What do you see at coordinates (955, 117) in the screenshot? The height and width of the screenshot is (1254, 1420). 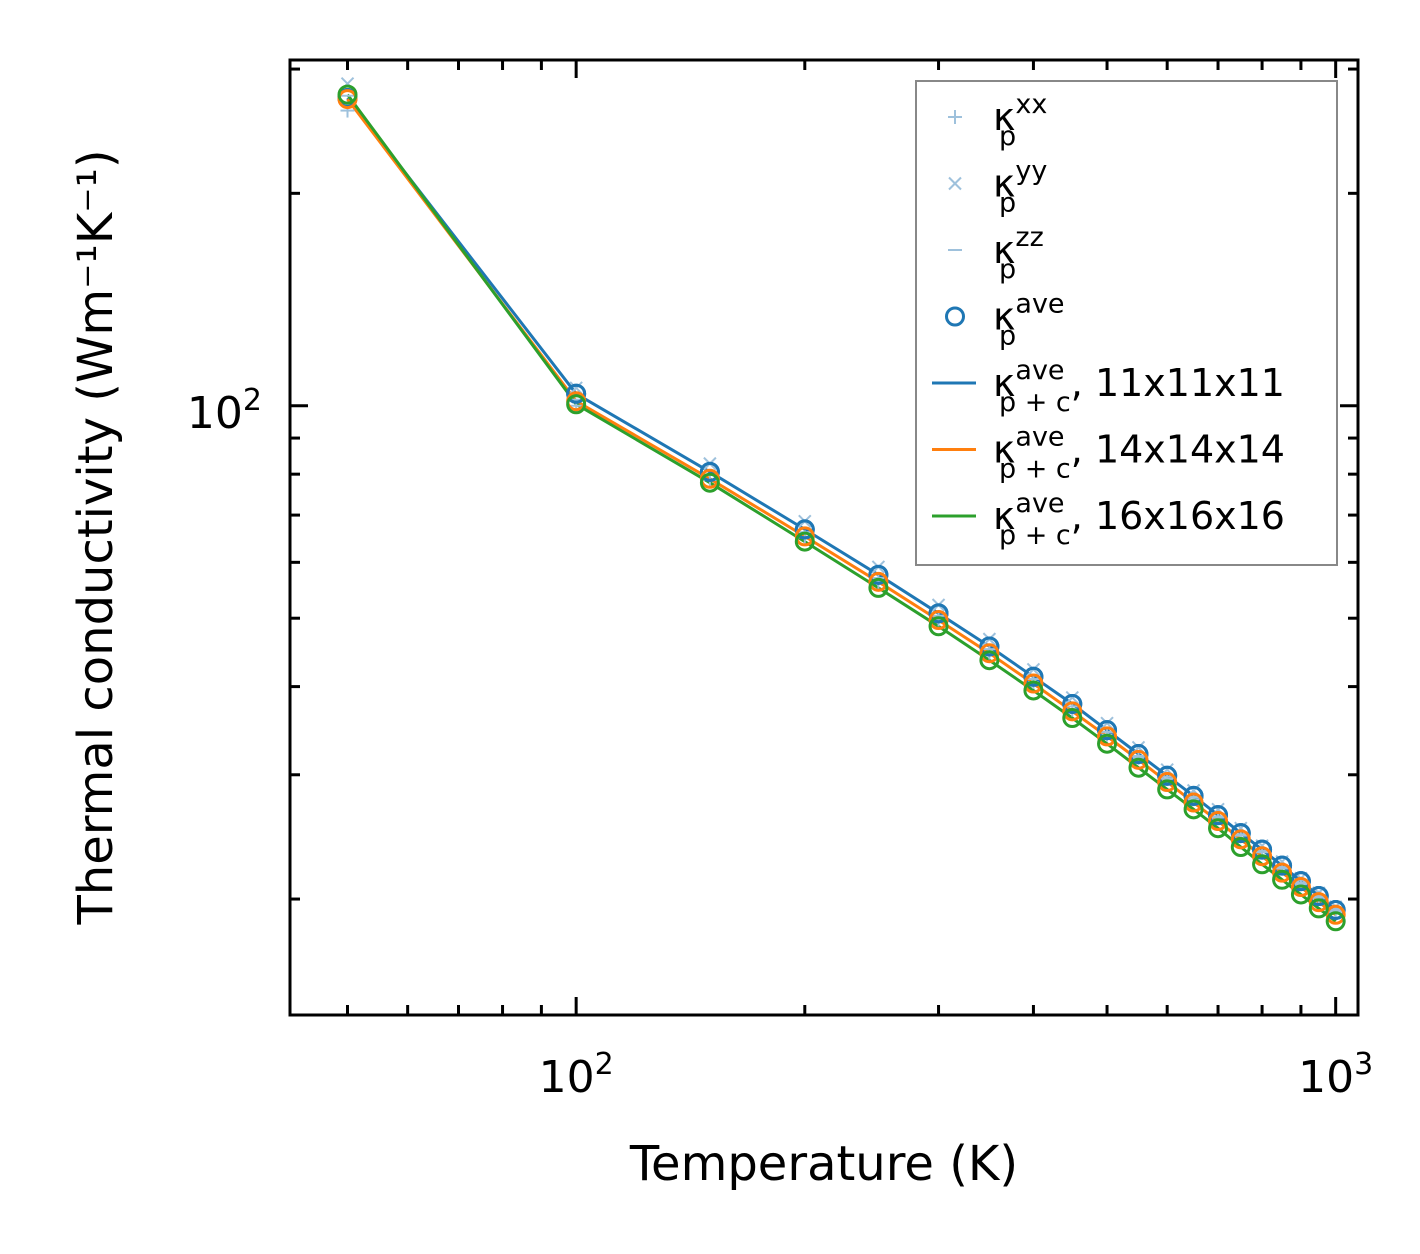 I see `legend-marker-kappa_p_xx` at bounding box center [955, 117].